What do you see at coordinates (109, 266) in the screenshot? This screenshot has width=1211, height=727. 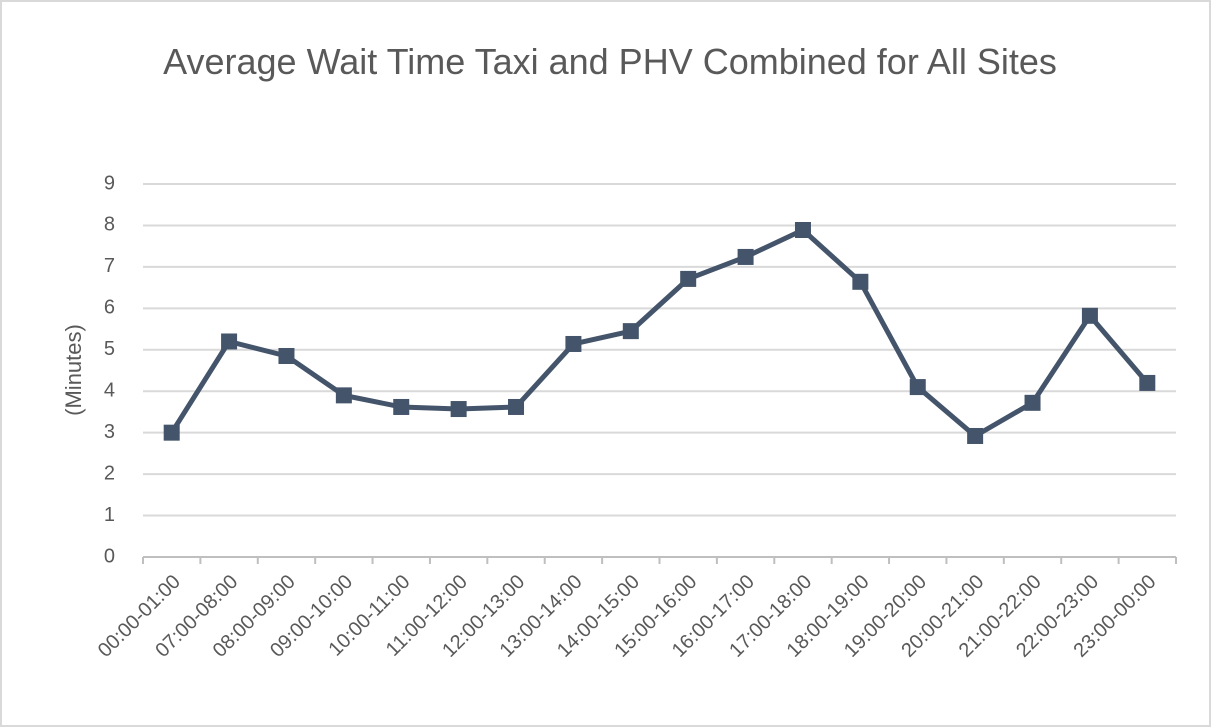 I see `y-tick-label: 7` at bounding box center [109, 266].